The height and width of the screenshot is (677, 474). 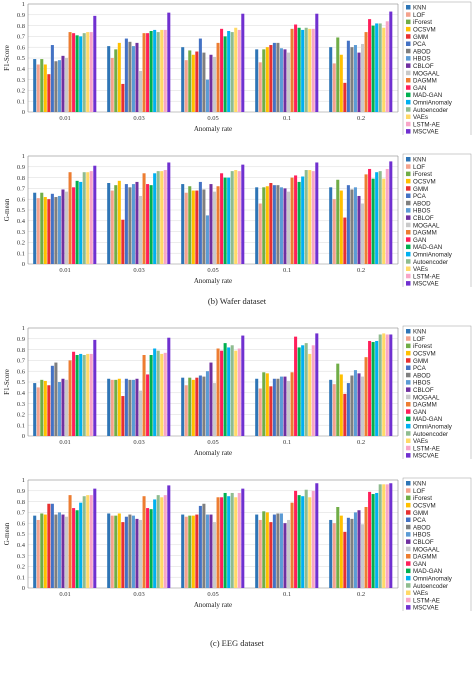 What do you see at coordinates (126, 552) in the screenshot?
I see `bar-pca-0.03` at bounding box center [126, 552].